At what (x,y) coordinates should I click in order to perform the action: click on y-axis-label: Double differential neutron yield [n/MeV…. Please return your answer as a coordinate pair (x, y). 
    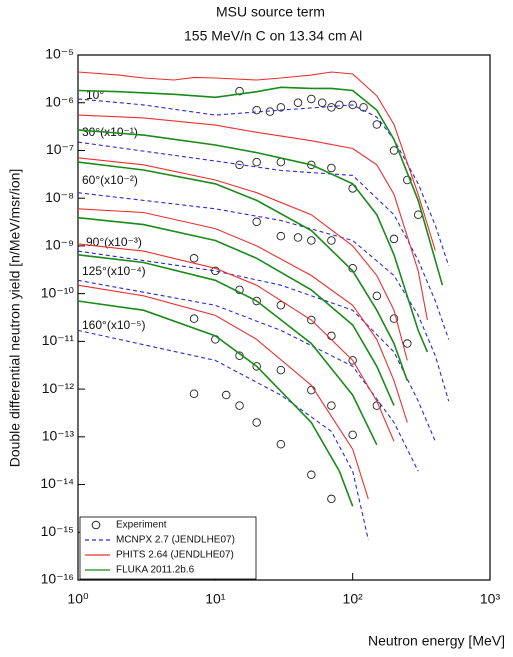
    Looking at the image, I should click on (15, 318).